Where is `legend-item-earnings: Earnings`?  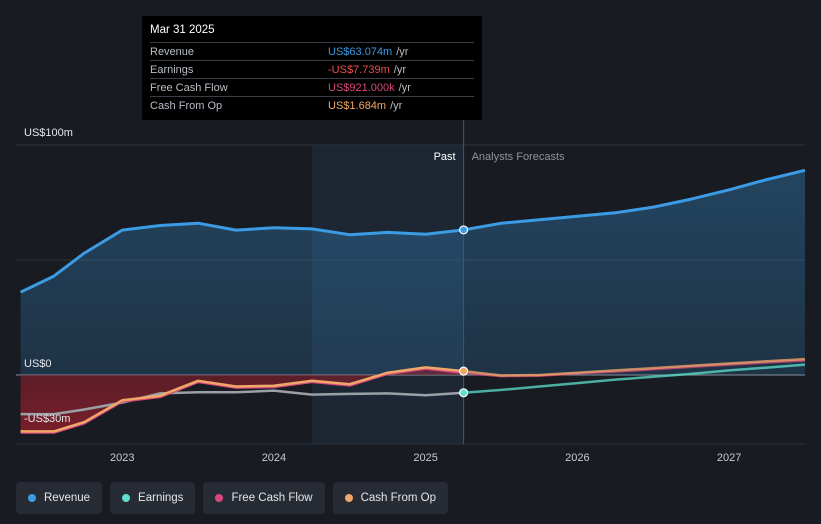 legend-item-earnings: Earnings is located at coordinates (153, 498).